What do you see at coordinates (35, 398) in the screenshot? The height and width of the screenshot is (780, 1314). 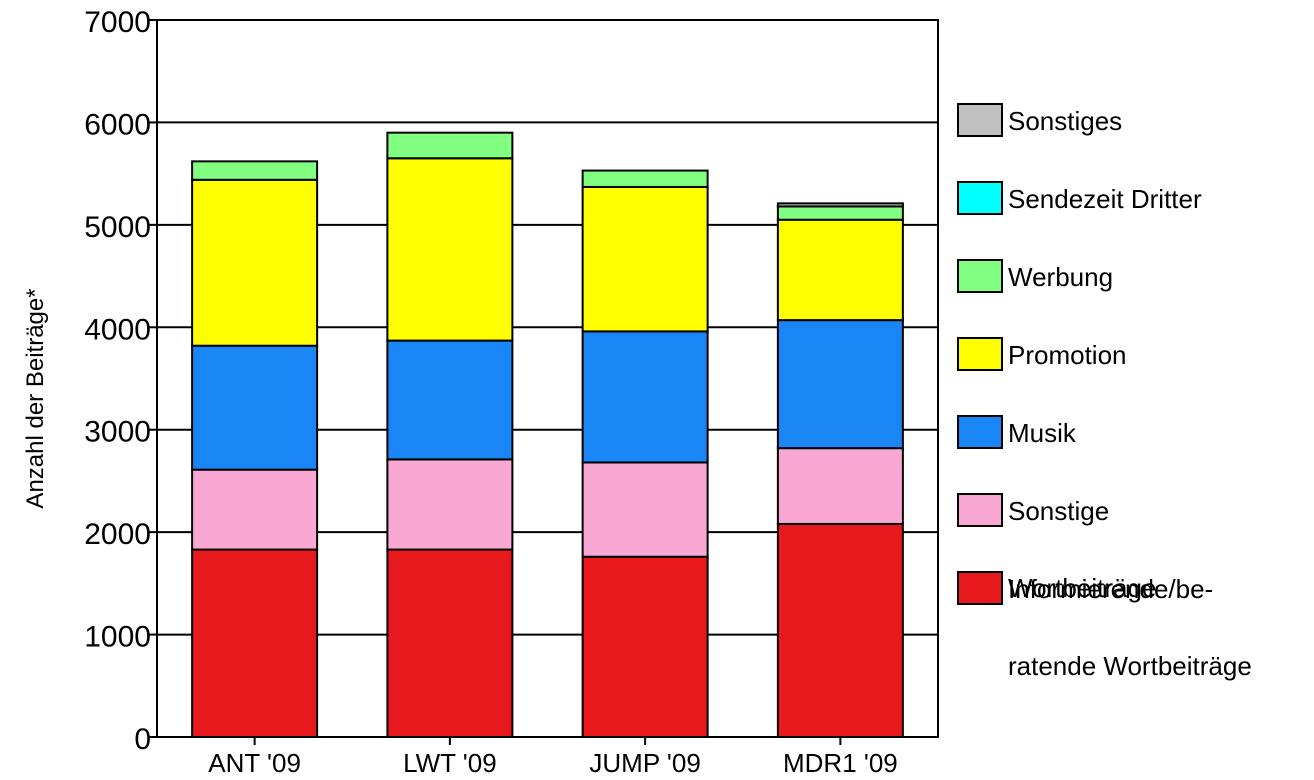 I see `y-axis-label: Anzahl der Beiträge*` at bounding box center [35, 398].